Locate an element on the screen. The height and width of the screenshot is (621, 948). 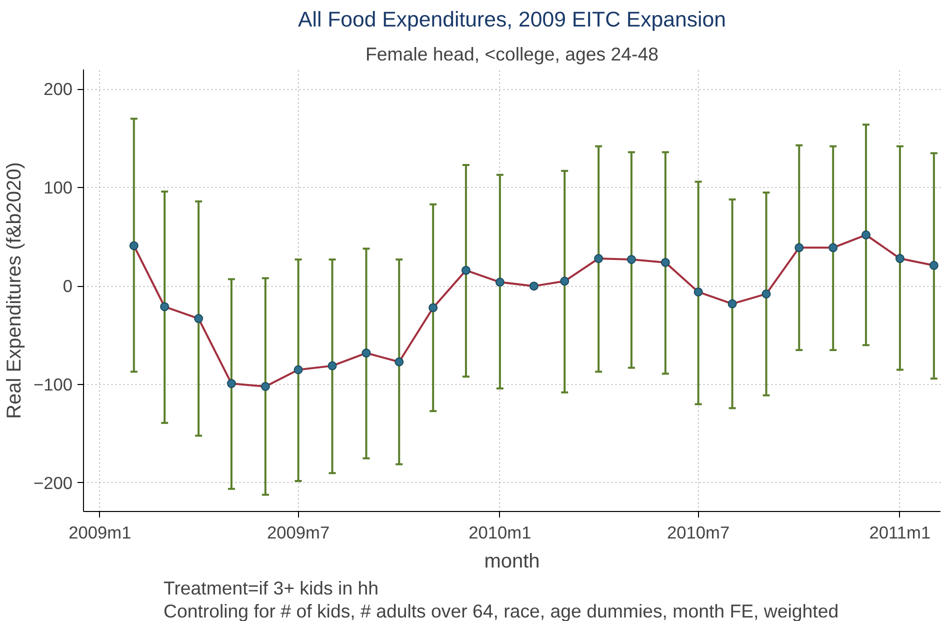
chart-subtitle: Female head, <college, ages 24-48 is located at coordinates (512, 54).